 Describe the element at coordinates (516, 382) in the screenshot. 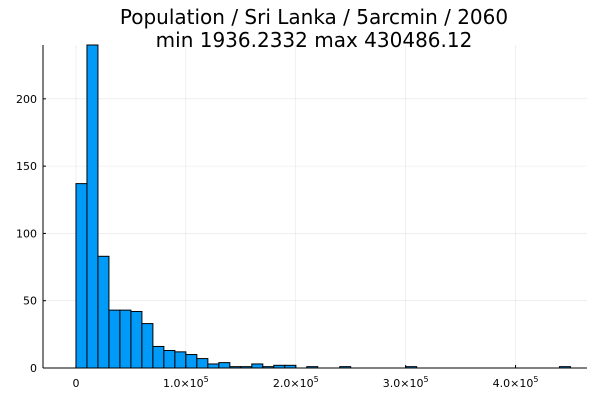

I see `x-tick-label: 4.0×10⁵` at that location.